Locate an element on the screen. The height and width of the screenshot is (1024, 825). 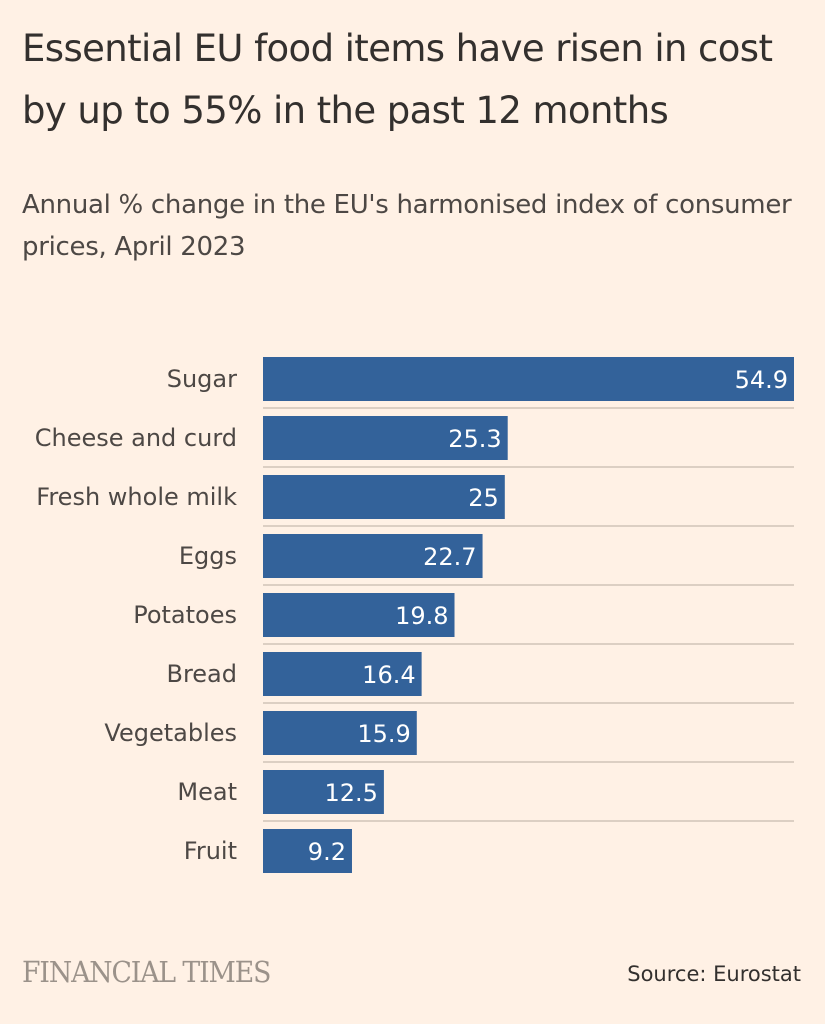
category-label: Fruit is located at coordinates (210, 851).